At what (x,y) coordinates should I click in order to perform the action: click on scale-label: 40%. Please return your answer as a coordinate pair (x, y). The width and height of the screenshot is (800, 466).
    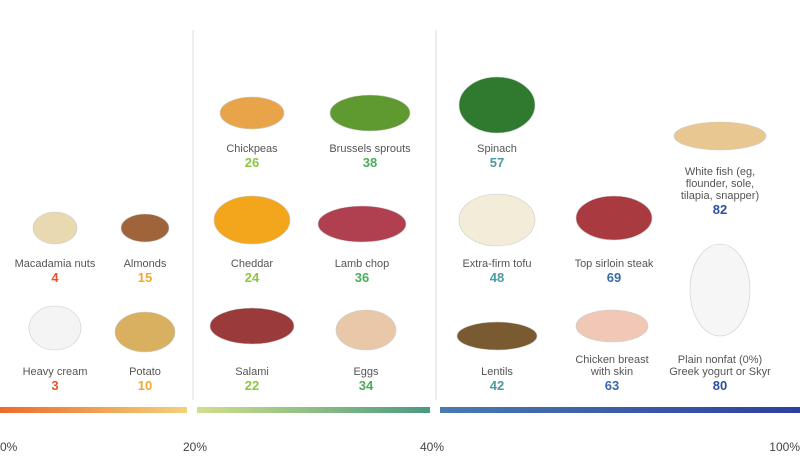
    Looking at the image, I should click on (432, 447).